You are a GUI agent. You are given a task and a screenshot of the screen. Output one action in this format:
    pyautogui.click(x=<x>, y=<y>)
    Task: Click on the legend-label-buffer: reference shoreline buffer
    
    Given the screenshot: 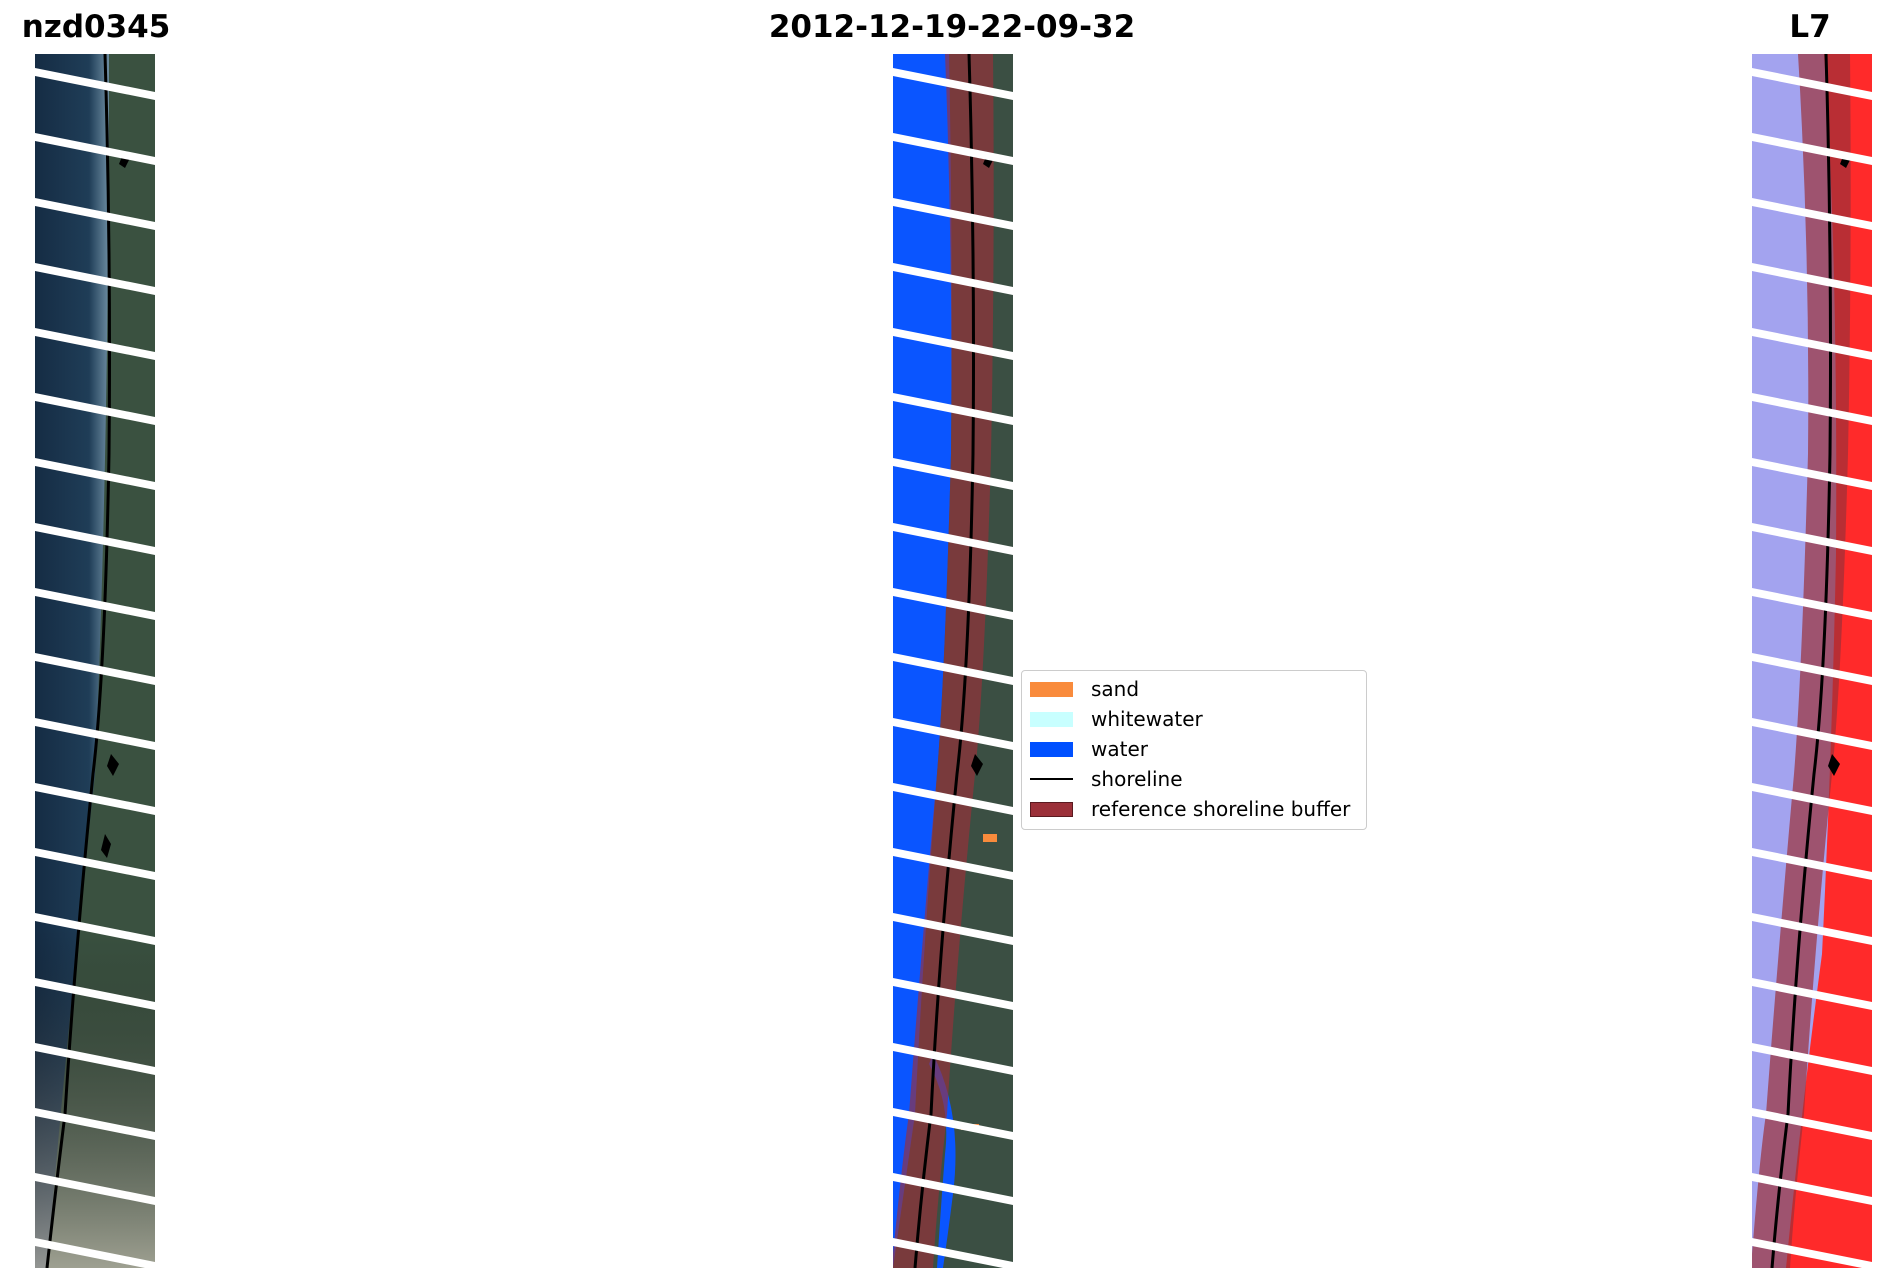 What is the action you would take?
    pyautogui.click(x=1221, y=809)
    